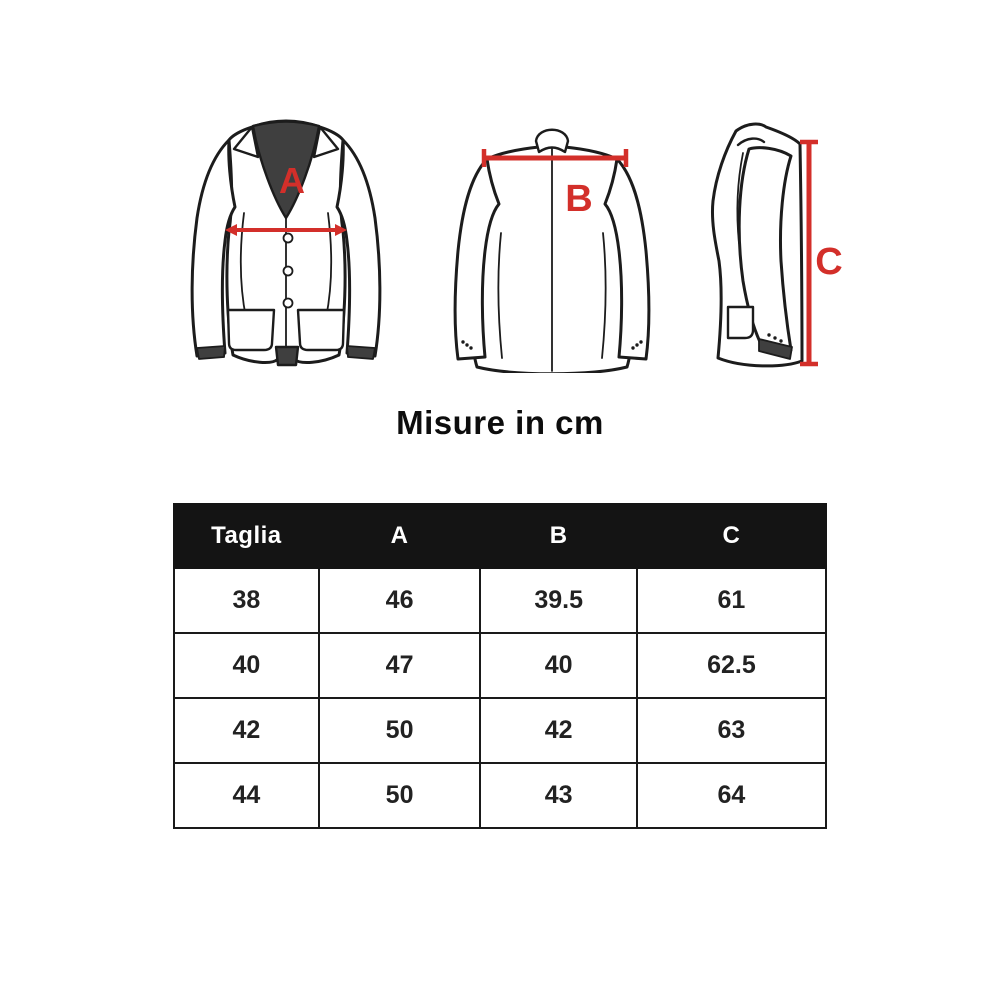 The height and width of the screenshot is (1000, 1000). Describe the element at coordinates (246, 600) in the screenshot. I see `cell-size: 38` at that location.